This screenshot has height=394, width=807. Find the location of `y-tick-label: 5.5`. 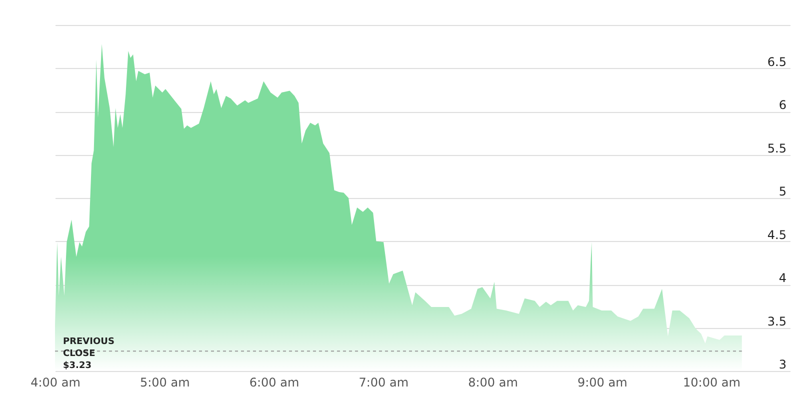

y-tick-label: 5.5 is located at coordinates (776, 148).